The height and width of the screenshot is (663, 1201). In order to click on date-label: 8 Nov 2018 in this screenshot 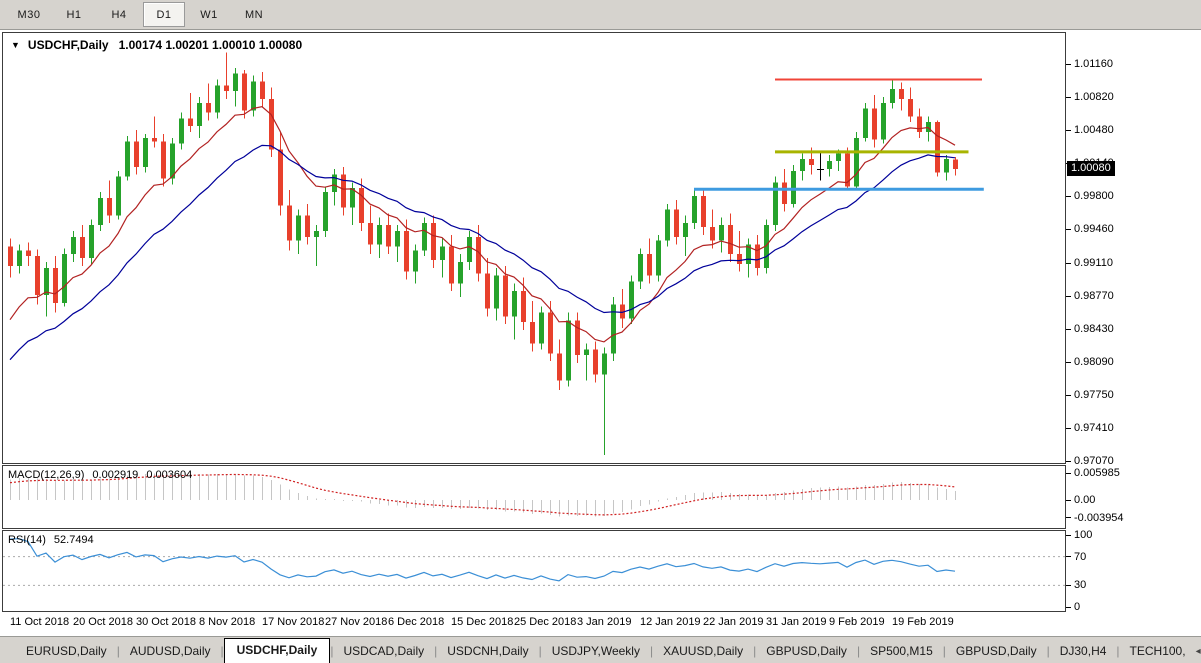, I will do `click(227, 622)`.